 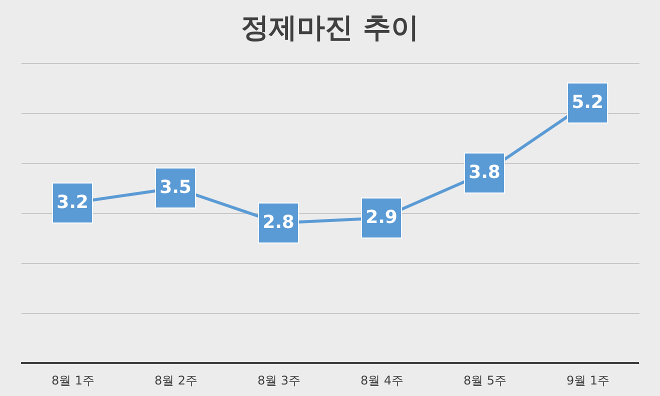 What do you see at coordinates (588, 381) in the screenshot?
I see `x-tick-label: 9월 1주` at bounding box center [588, 381].